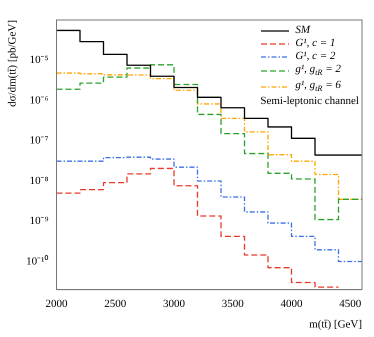 The width and height of the screenshot is (374, 337). What do you see at coordinates (115, 304) in the screenshot?
I see `x-tick-label: 2500` at bounding box center [115, 304].